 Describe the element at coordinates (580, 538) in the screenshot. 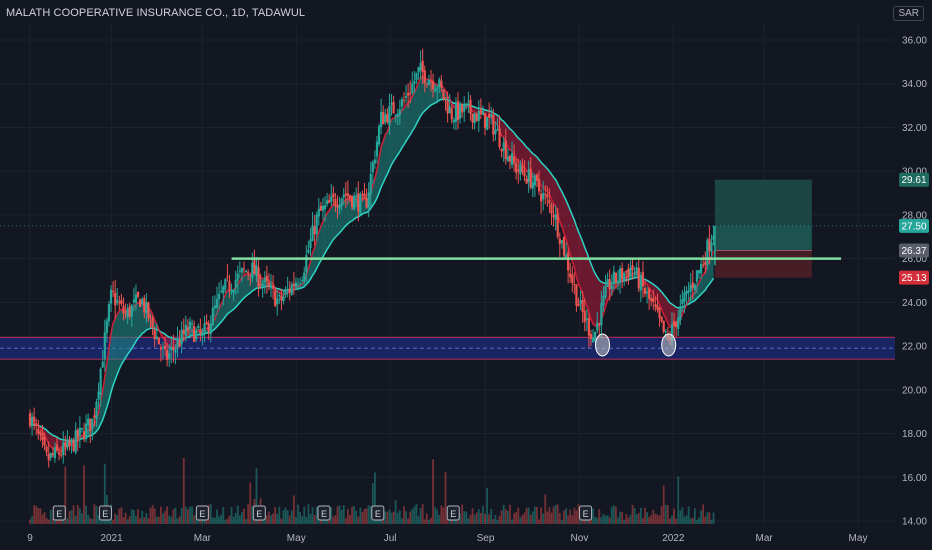

I see `x-tick-label: Nov` at that location.